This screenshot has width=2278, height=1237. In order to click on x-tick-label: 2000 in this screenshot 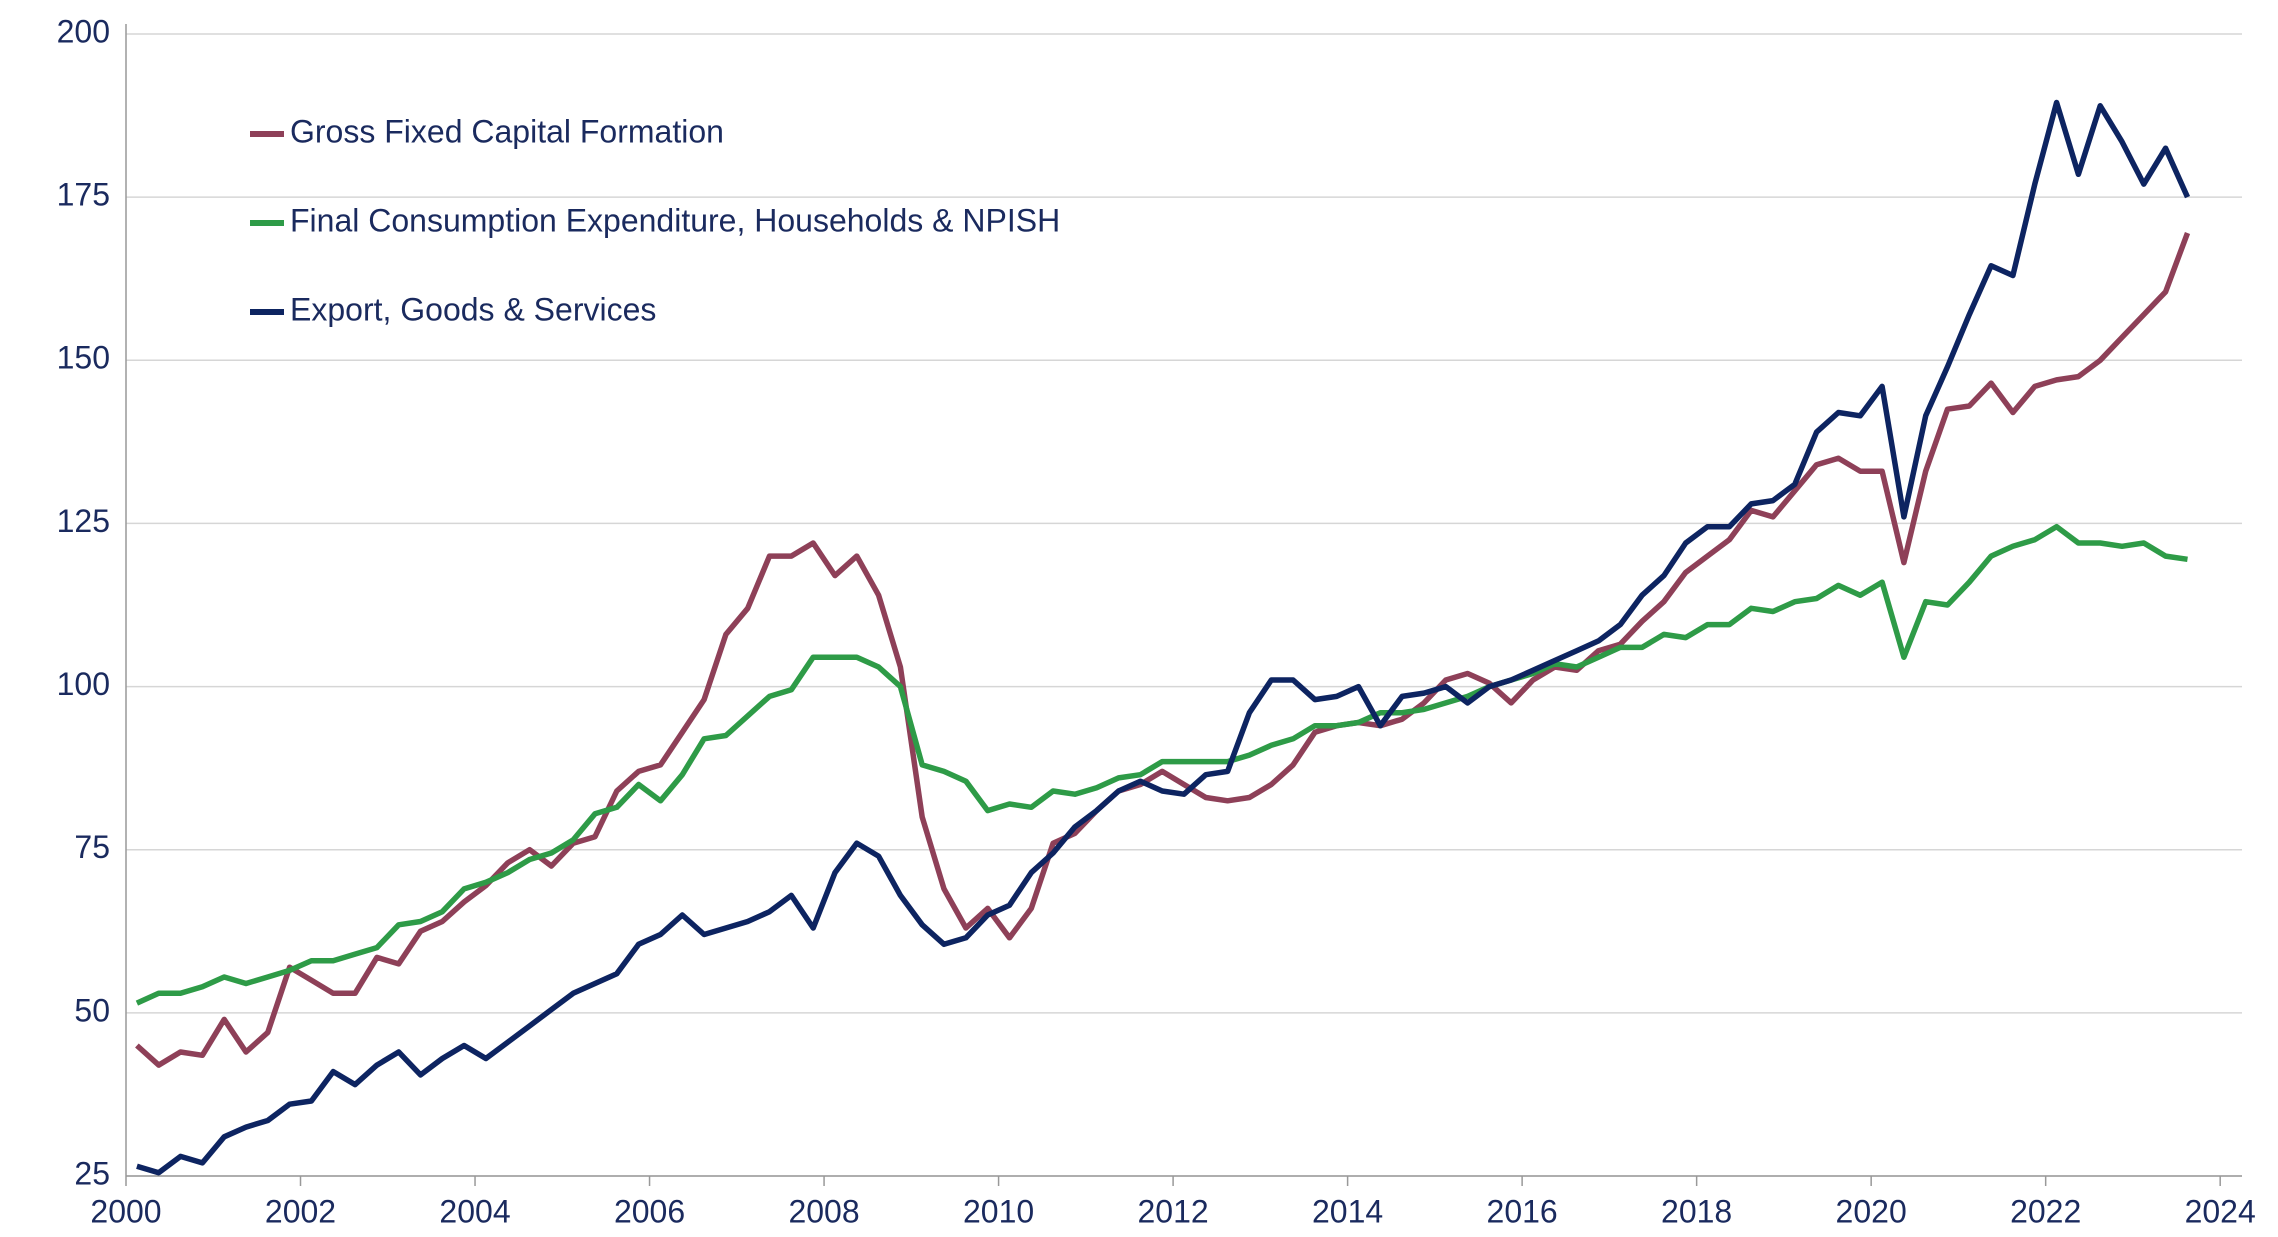, I will do `click(125, 1211)`.